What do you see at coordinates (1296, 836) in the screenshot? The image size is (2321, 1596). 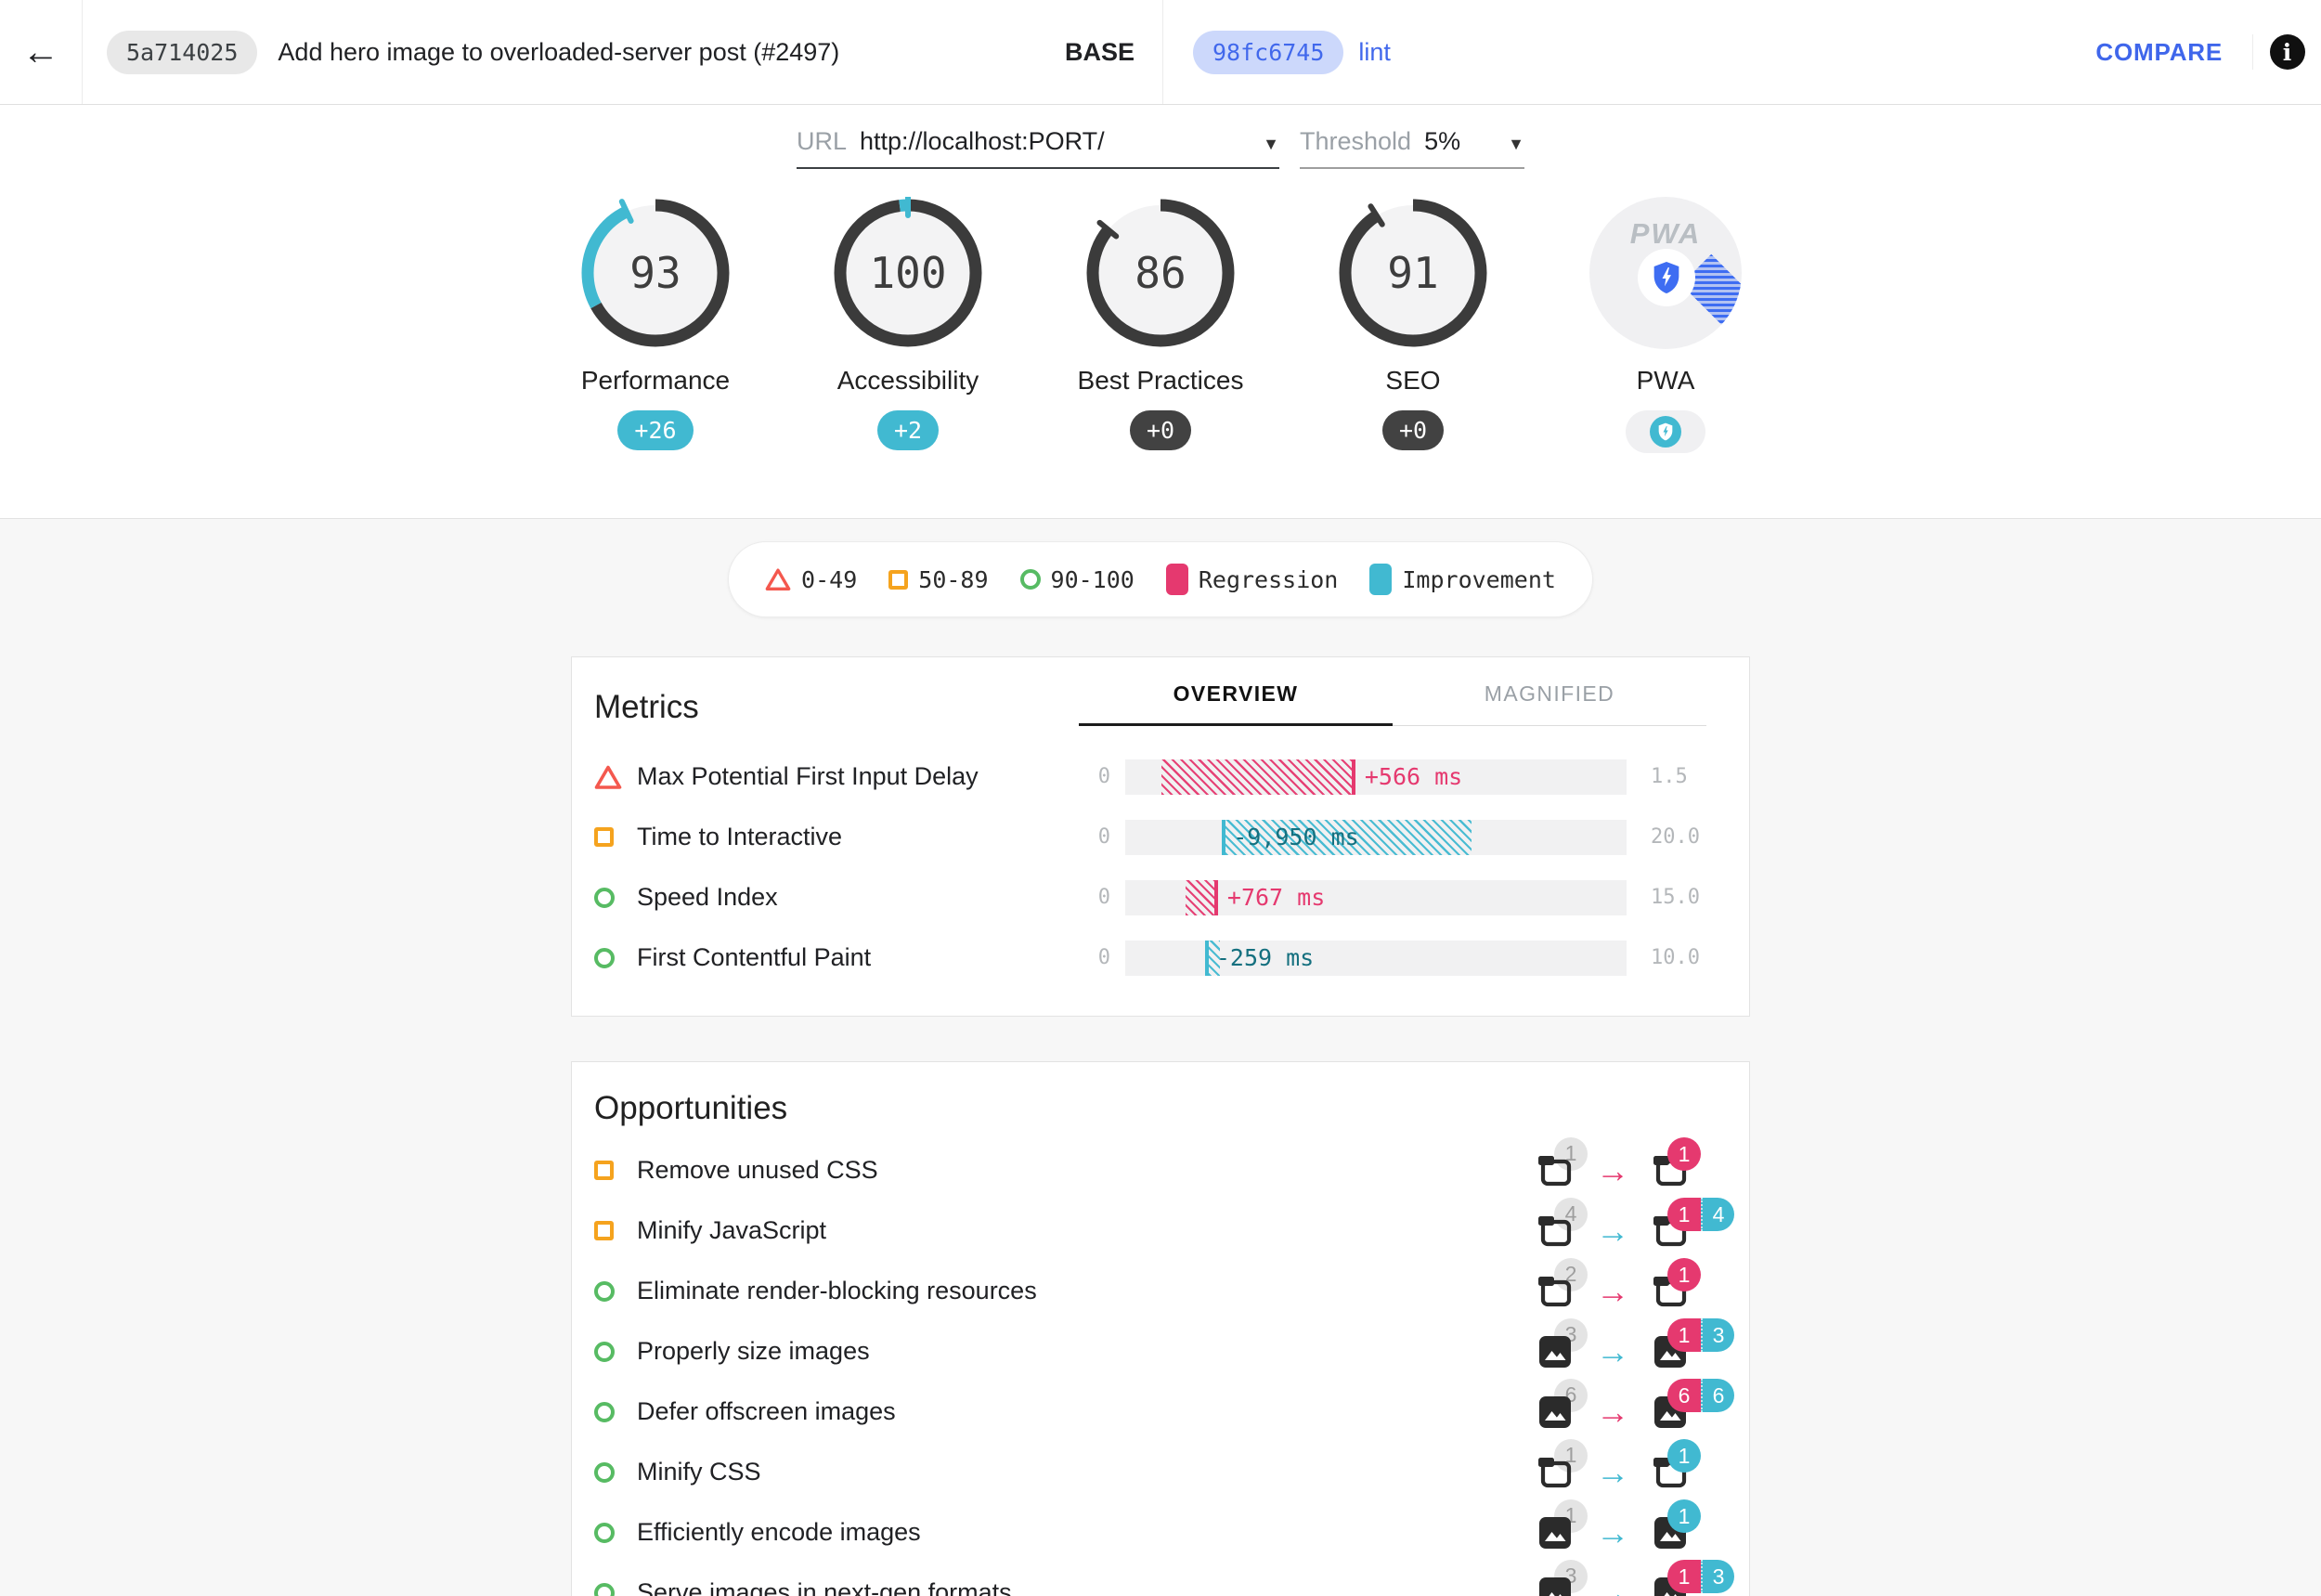 I see `metric-delta-value: -9,950 ms` at bounding box center [1296, 836].